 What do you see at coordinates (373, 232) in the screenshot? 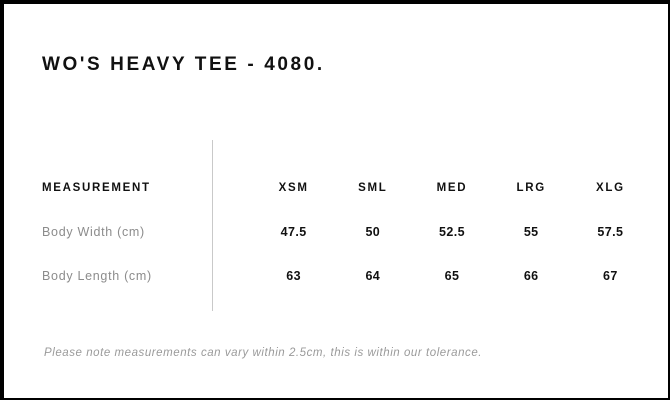
I see `cell-body-width-sml: 50` at bounding box center [373, 232].